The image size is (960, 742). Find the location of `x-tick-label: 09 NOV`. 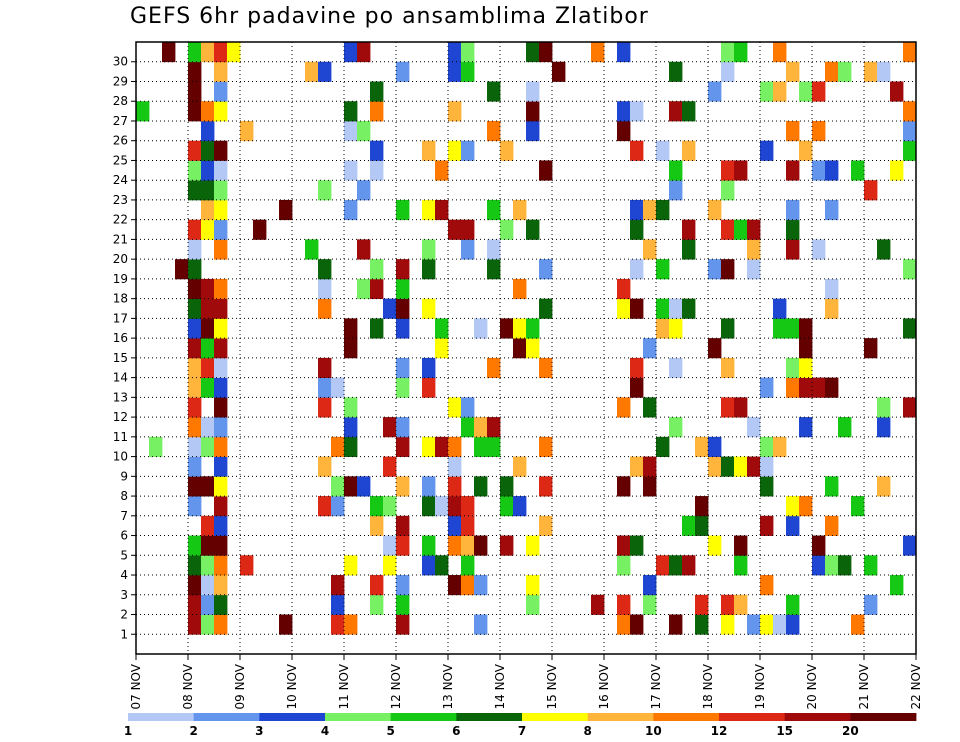

x-tick-label: 09 NOV is located at coordinates (240, 686).